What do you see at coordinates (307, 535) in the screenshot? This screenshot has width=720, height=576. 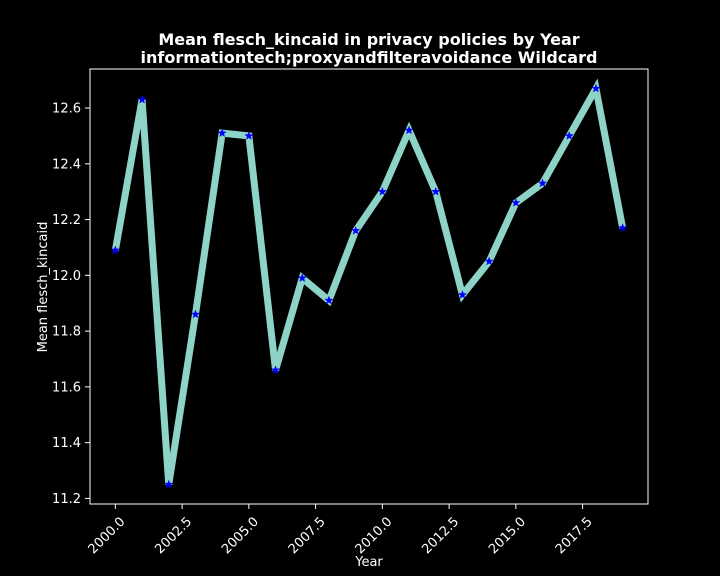 I see `x-tick-label: 2007.5` at bounding box center [307, 535].